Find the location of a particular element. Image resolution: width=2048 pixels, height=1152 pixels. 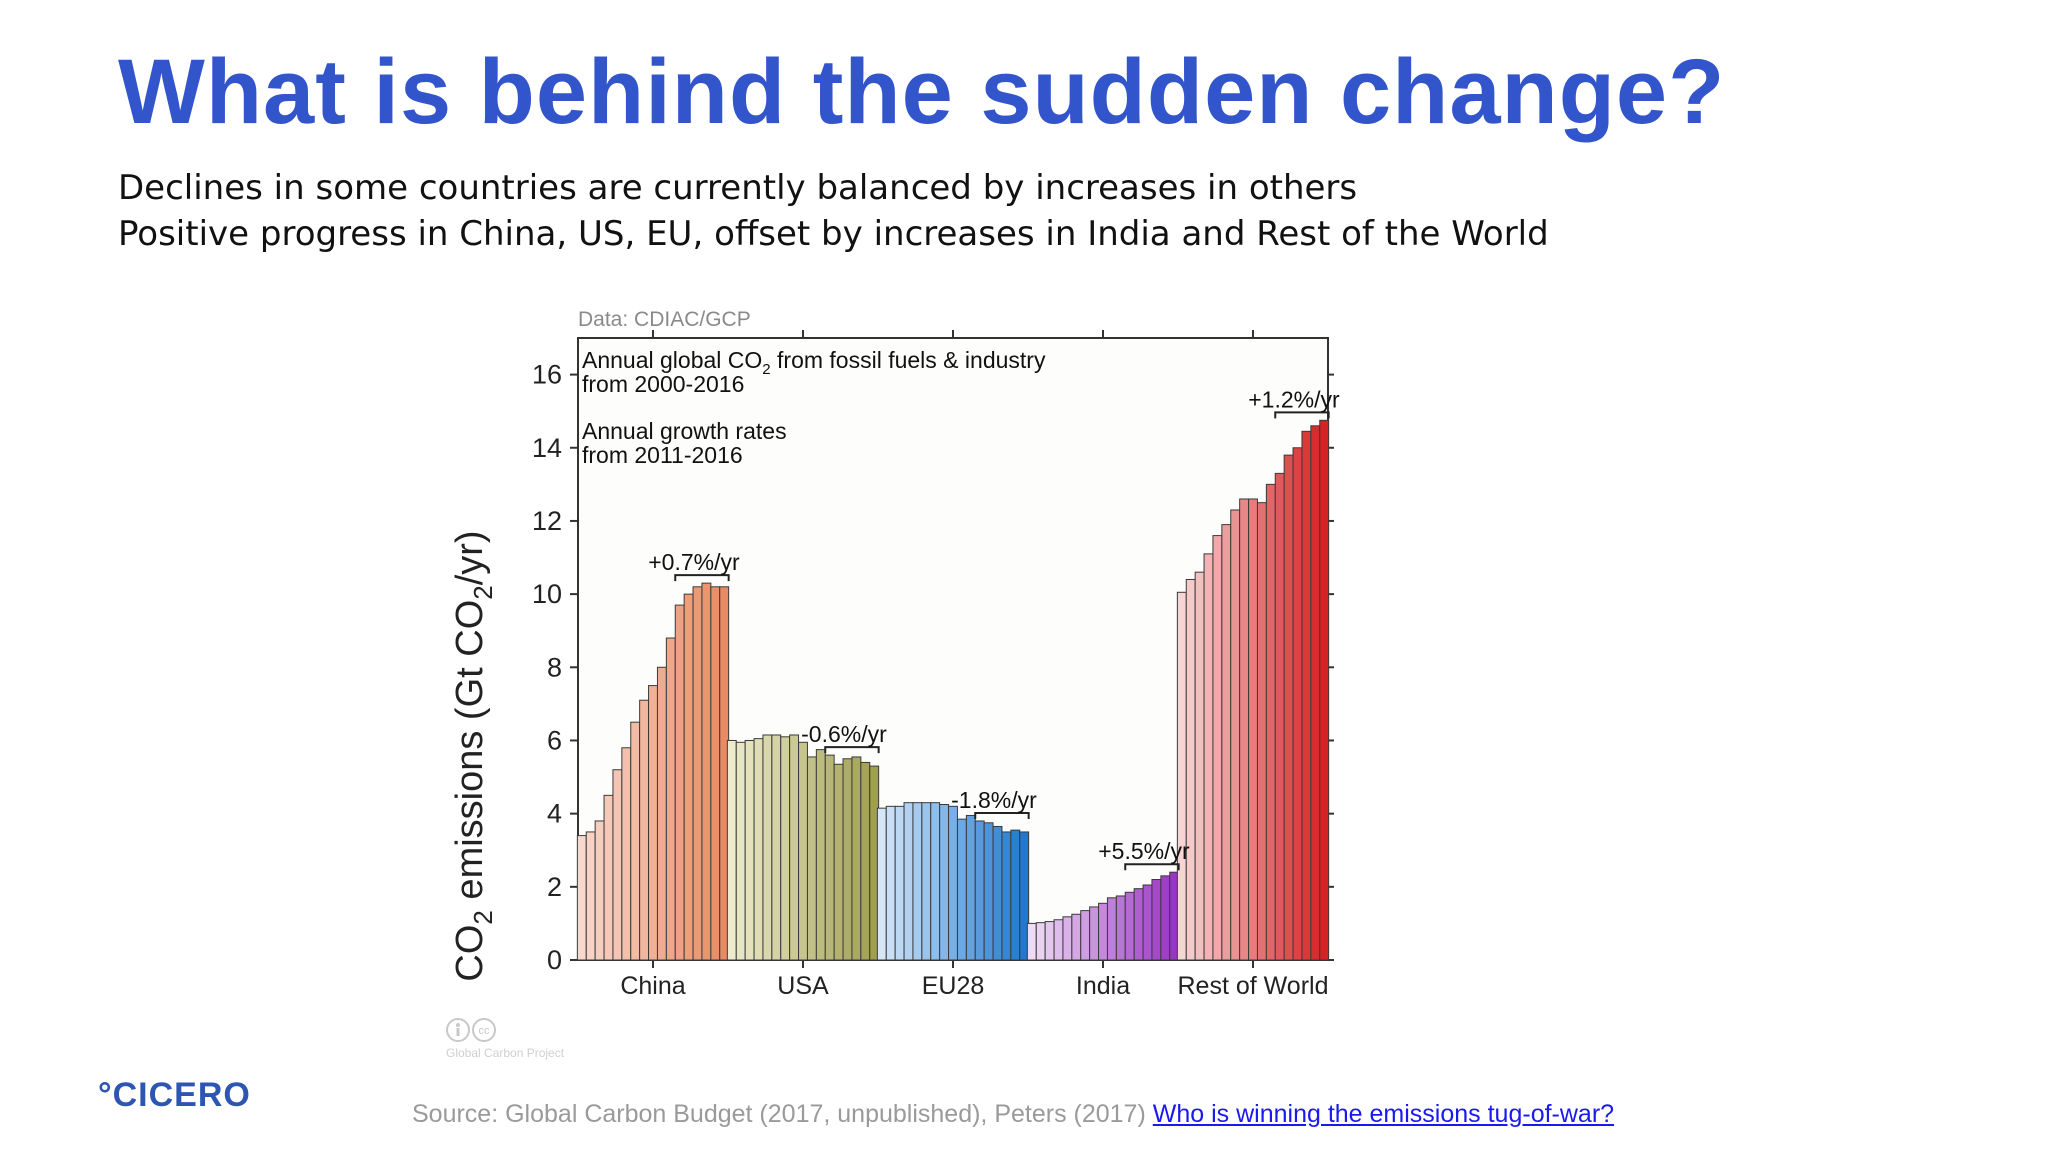

y-axis-label: CO2 emissions (Gt CO2/yr) is located at coordinates (473, 755).